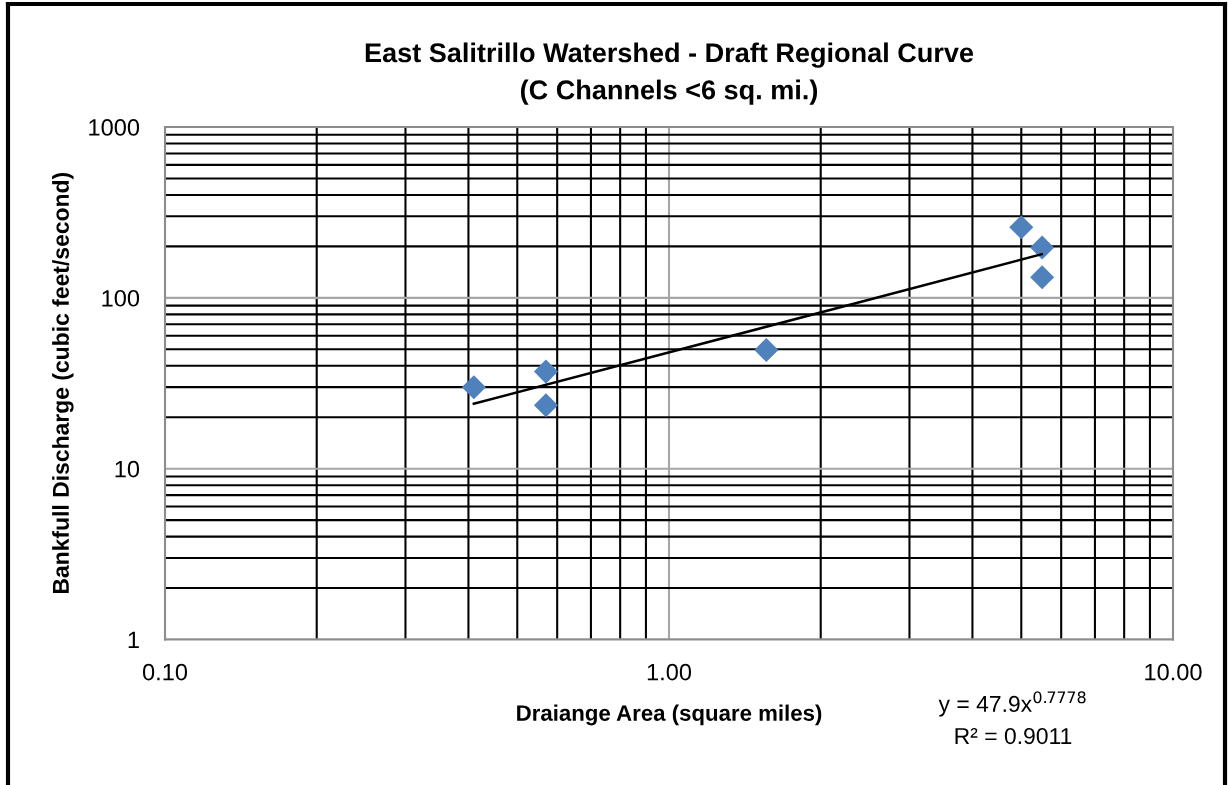 Image resolution: width=1228 pixels, height=785 pixels. Describe the element at coordinates (669, 672) in the screenshot. I see `x-tick-label: 1.00` at that location.